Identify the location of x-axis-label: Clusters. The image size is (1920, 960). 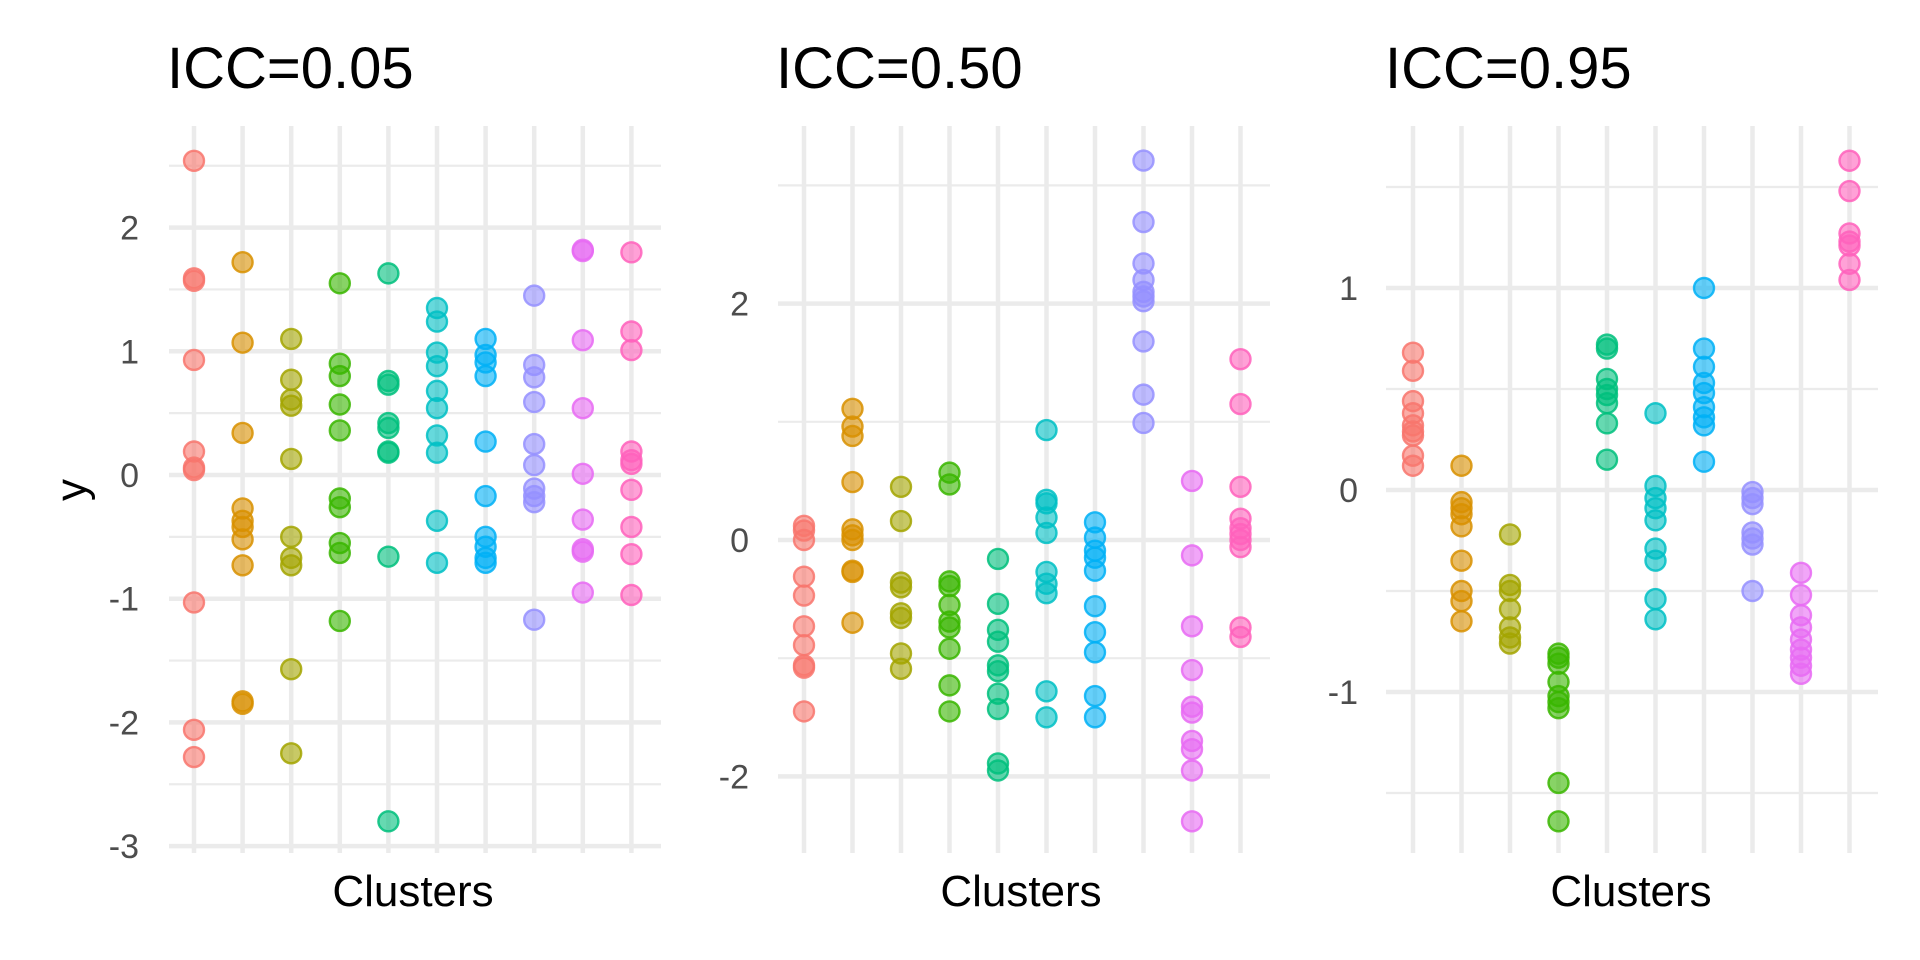
(1630, 891).